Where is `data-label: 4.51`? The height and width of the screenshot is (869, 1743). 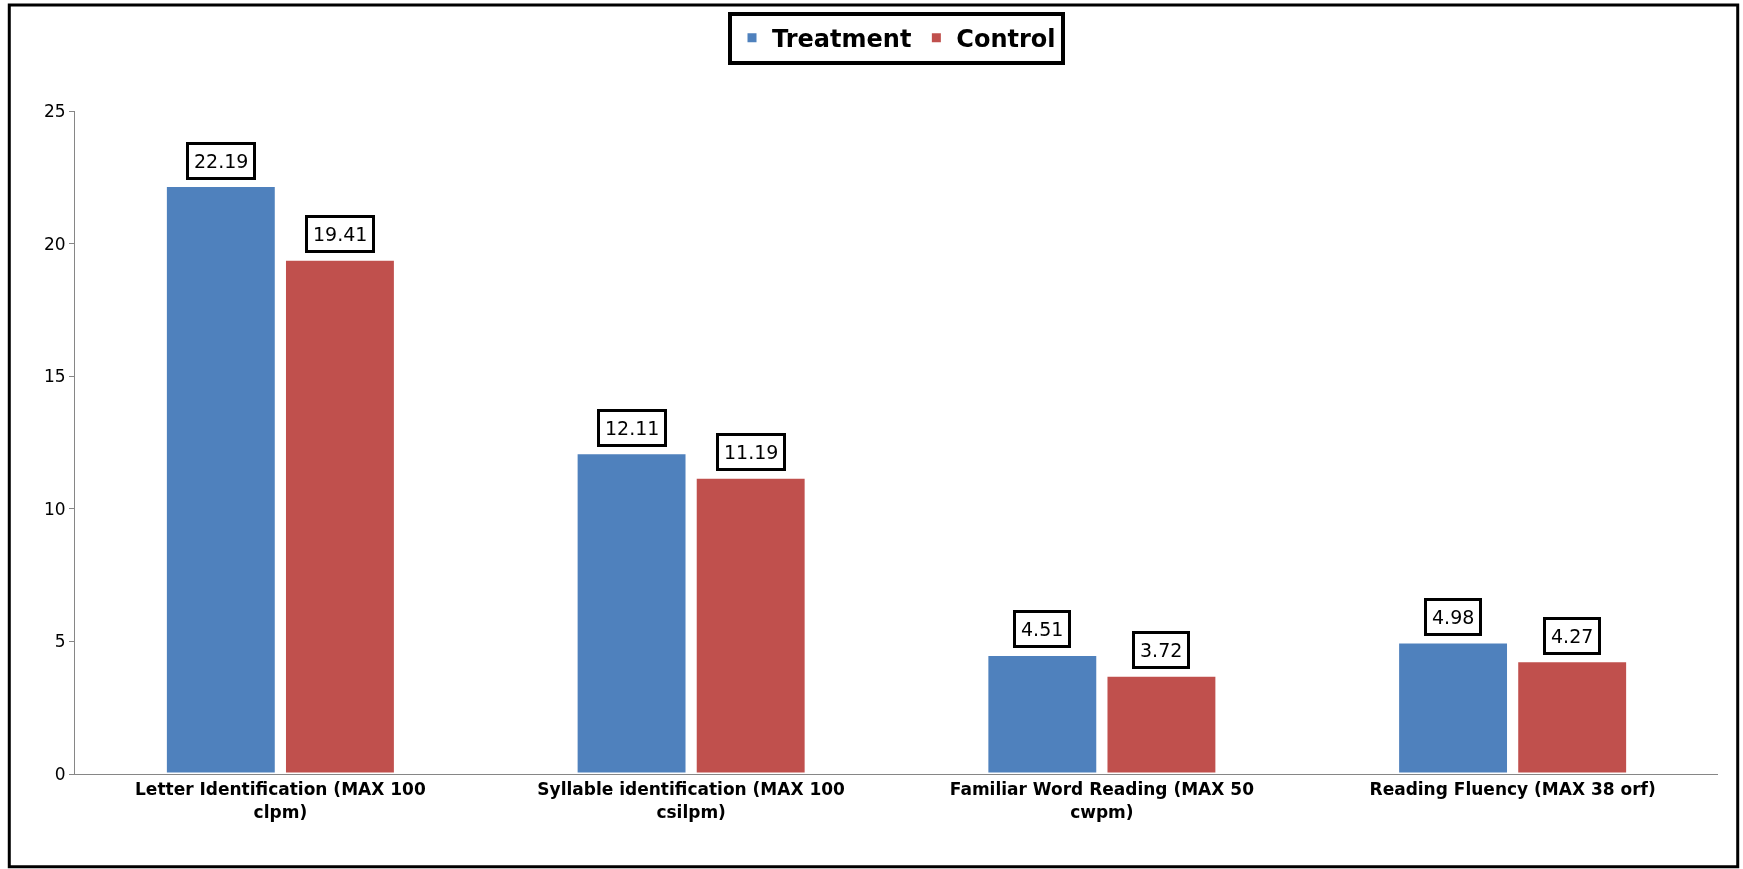
data-label: 4.51 is located at coordinates (1042, 629).